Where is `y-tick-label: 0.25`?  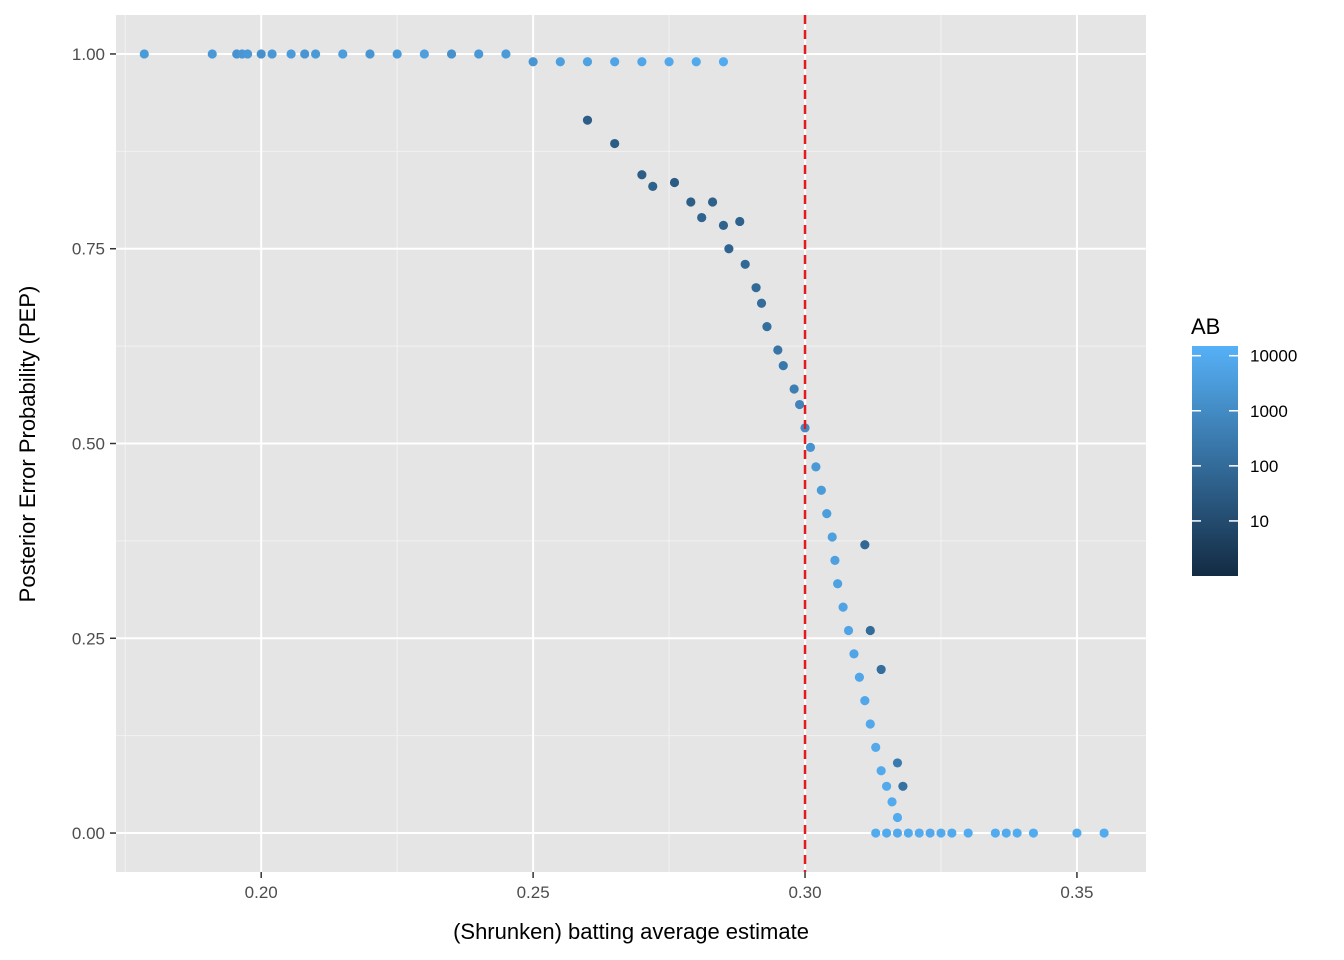
y-tick-label: 0.25 is located at coordinates (88, 638).